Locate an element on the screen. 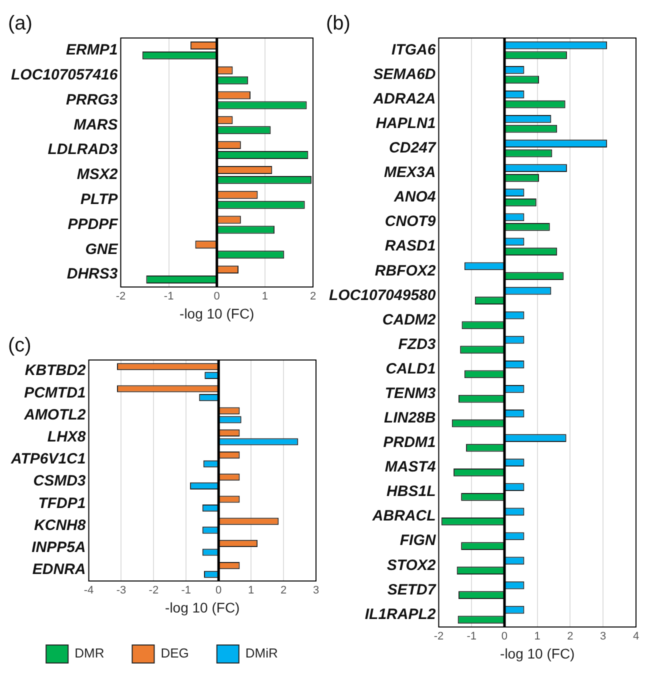 This screenshot has height=673, width=645. chart-title: (c) is located at coordinates (20, 345).